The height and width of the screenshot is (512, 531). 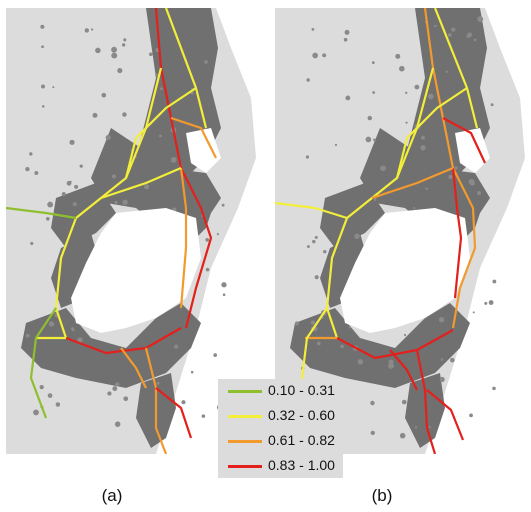 What do you see at coordinates (301, 390) in the screenshot?
I see `legend-label-1: 0.10 - 0.31` at bounding box center [301, 390].